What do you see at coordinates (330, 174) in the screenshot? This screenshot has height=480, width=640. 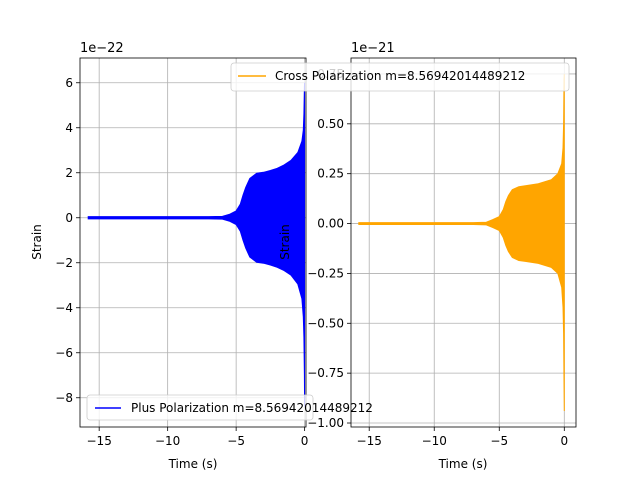 I see `y-tick-label: 0.25` at bounding box center [330, 174].